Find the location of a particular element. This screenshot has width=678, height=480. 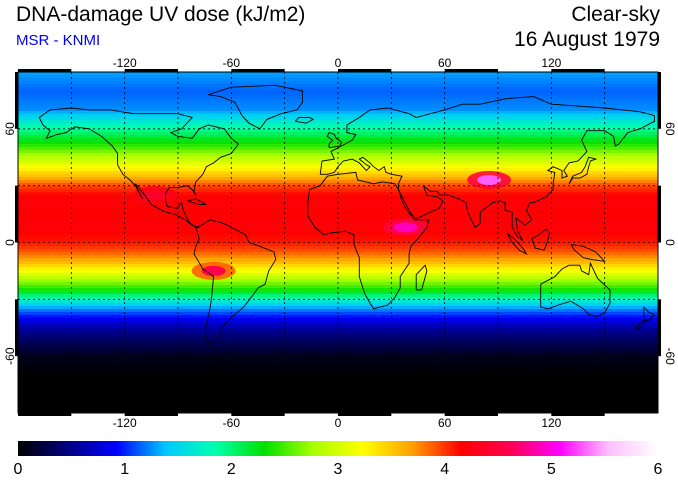

sky-condition-label: Clear-sky is located at coordinates (615, 14).